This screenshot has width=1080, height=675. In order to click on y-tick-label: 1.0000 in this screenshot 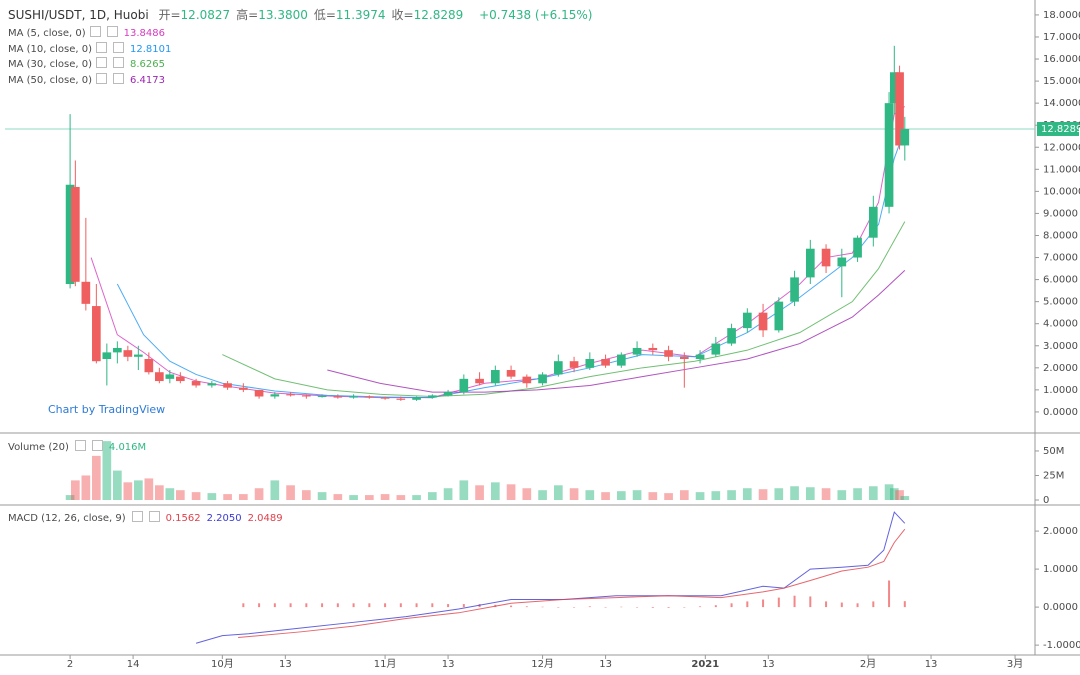, I will do `click(1060, 390)`.